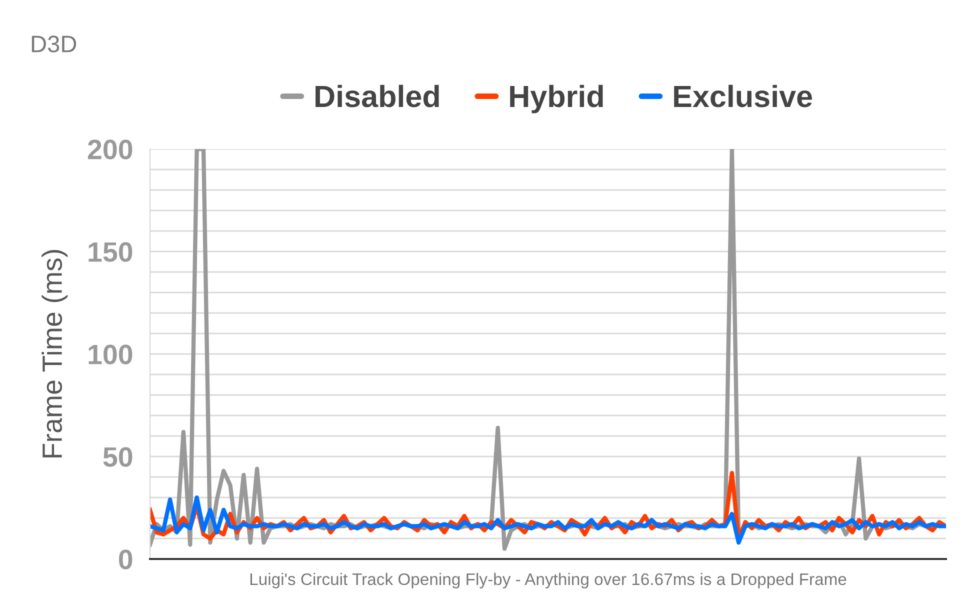  Describe the element at coordinates (548, 520) in the screenshot. I see `line-series` at that location.